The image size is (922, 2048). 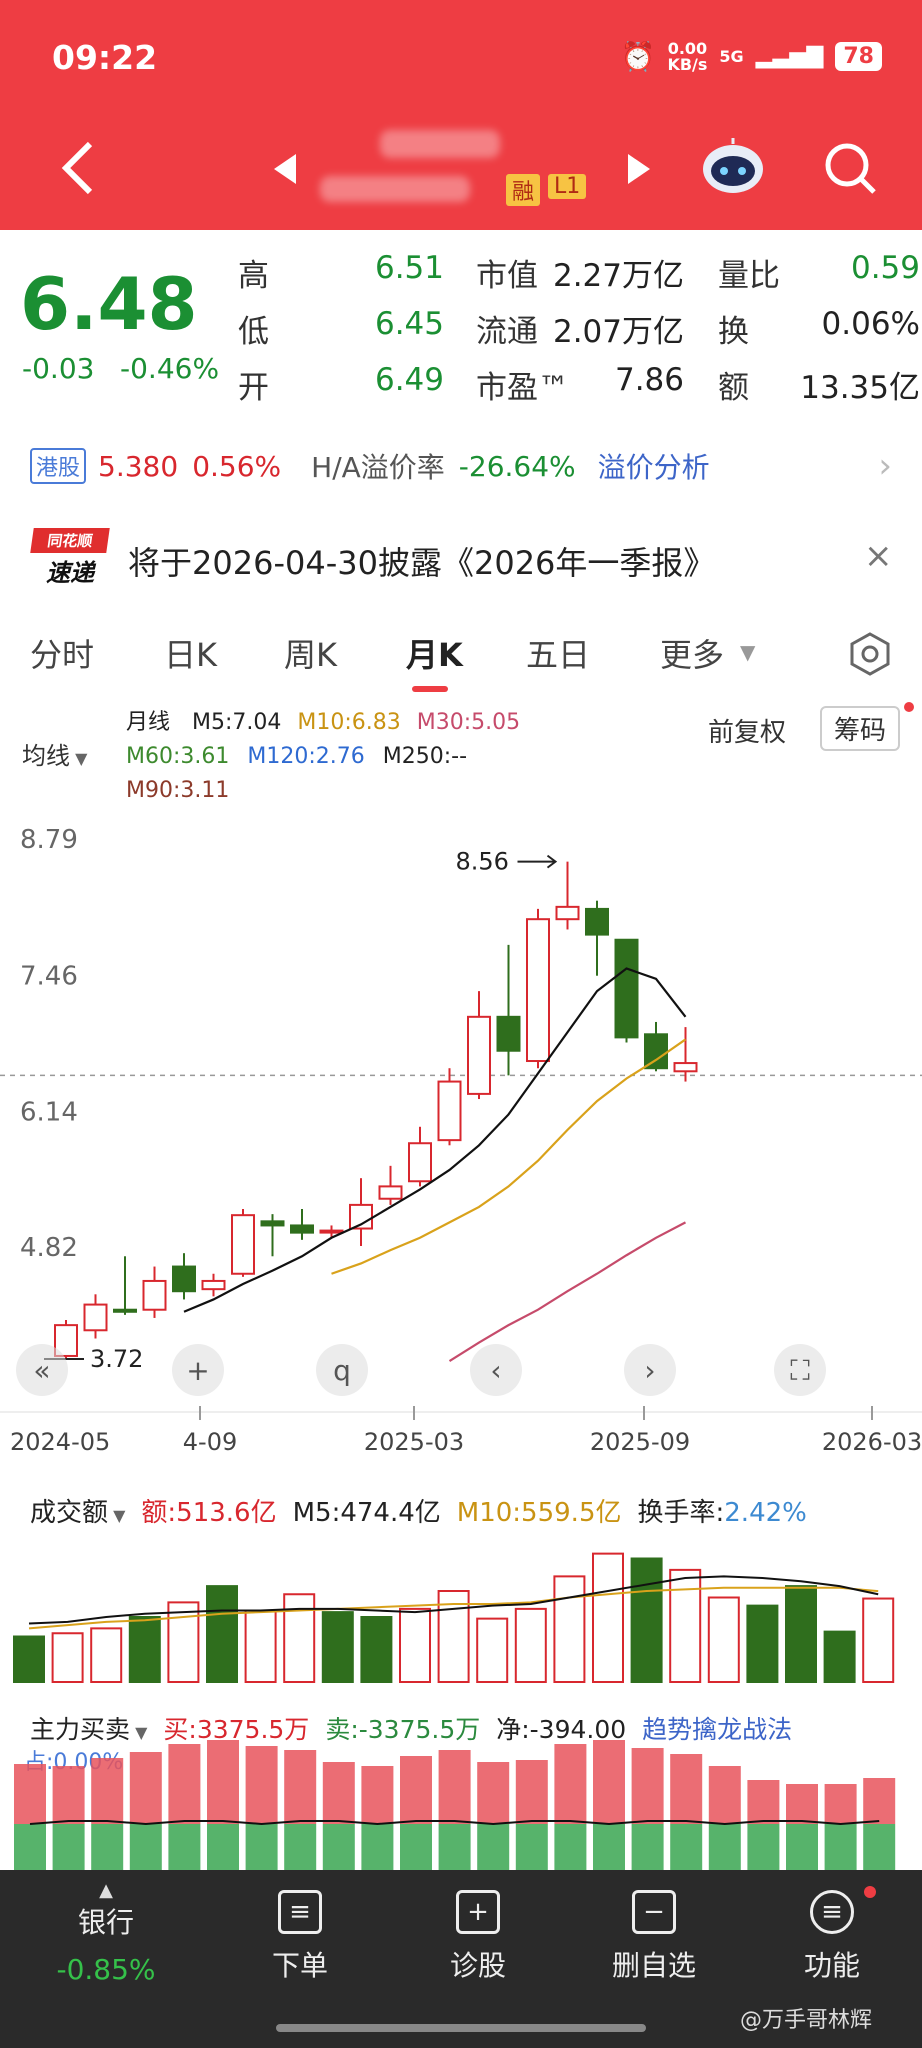 I want to click on main-force-selector: 主力买卖 ▼, so click(x=89, y=1729).